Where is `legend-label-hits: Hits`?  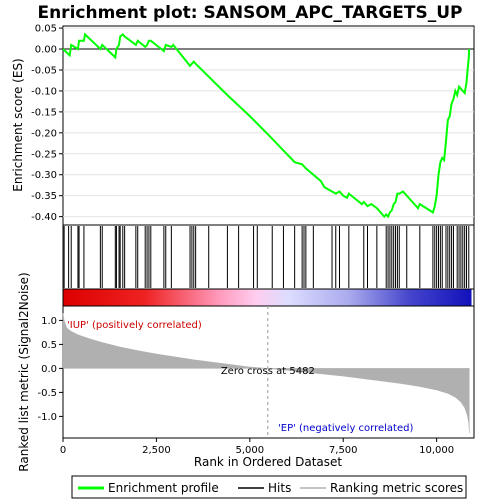 legend-label-hits: Hits is located at coordinates (279, 488).